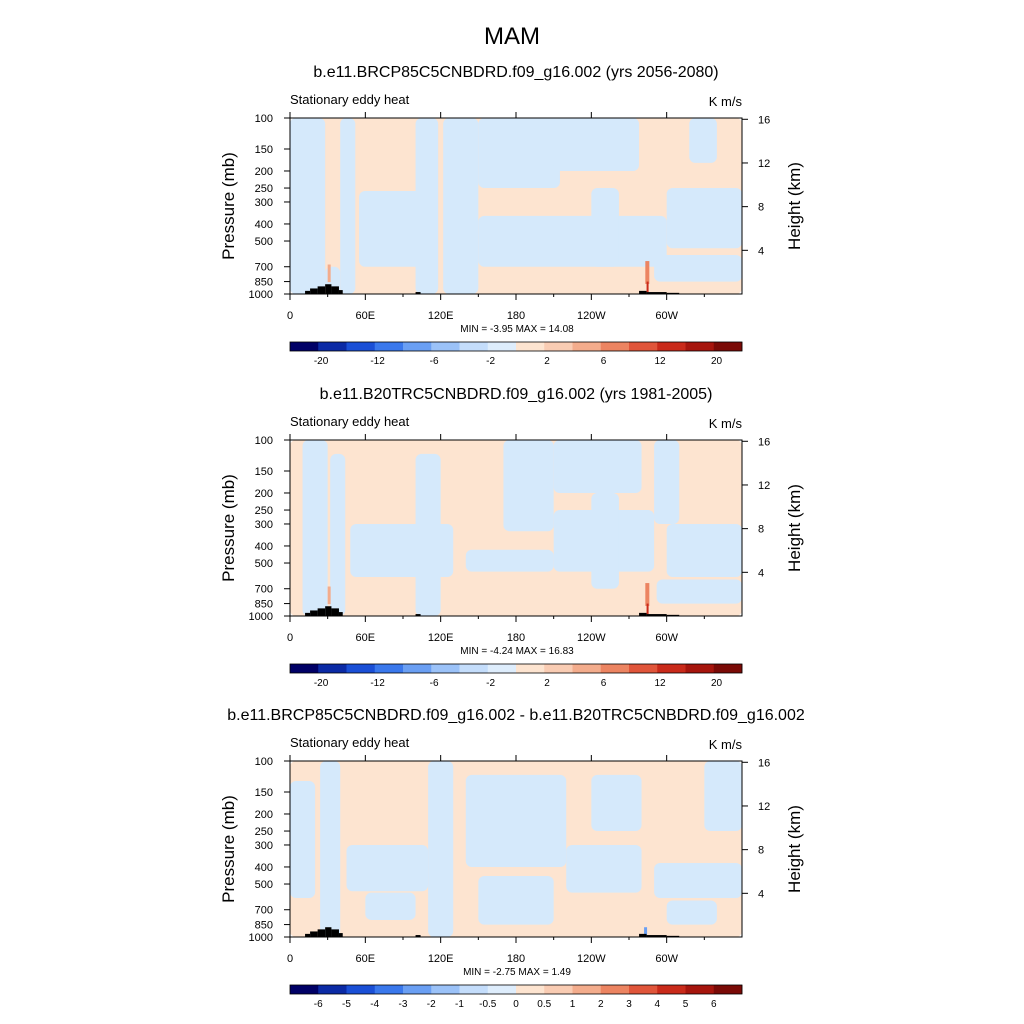  What do you see at coordinates (350, 99) in the screenshot?
I see `panel-subtitle: Stationary eddy heat` at bounding box center [350, 99].